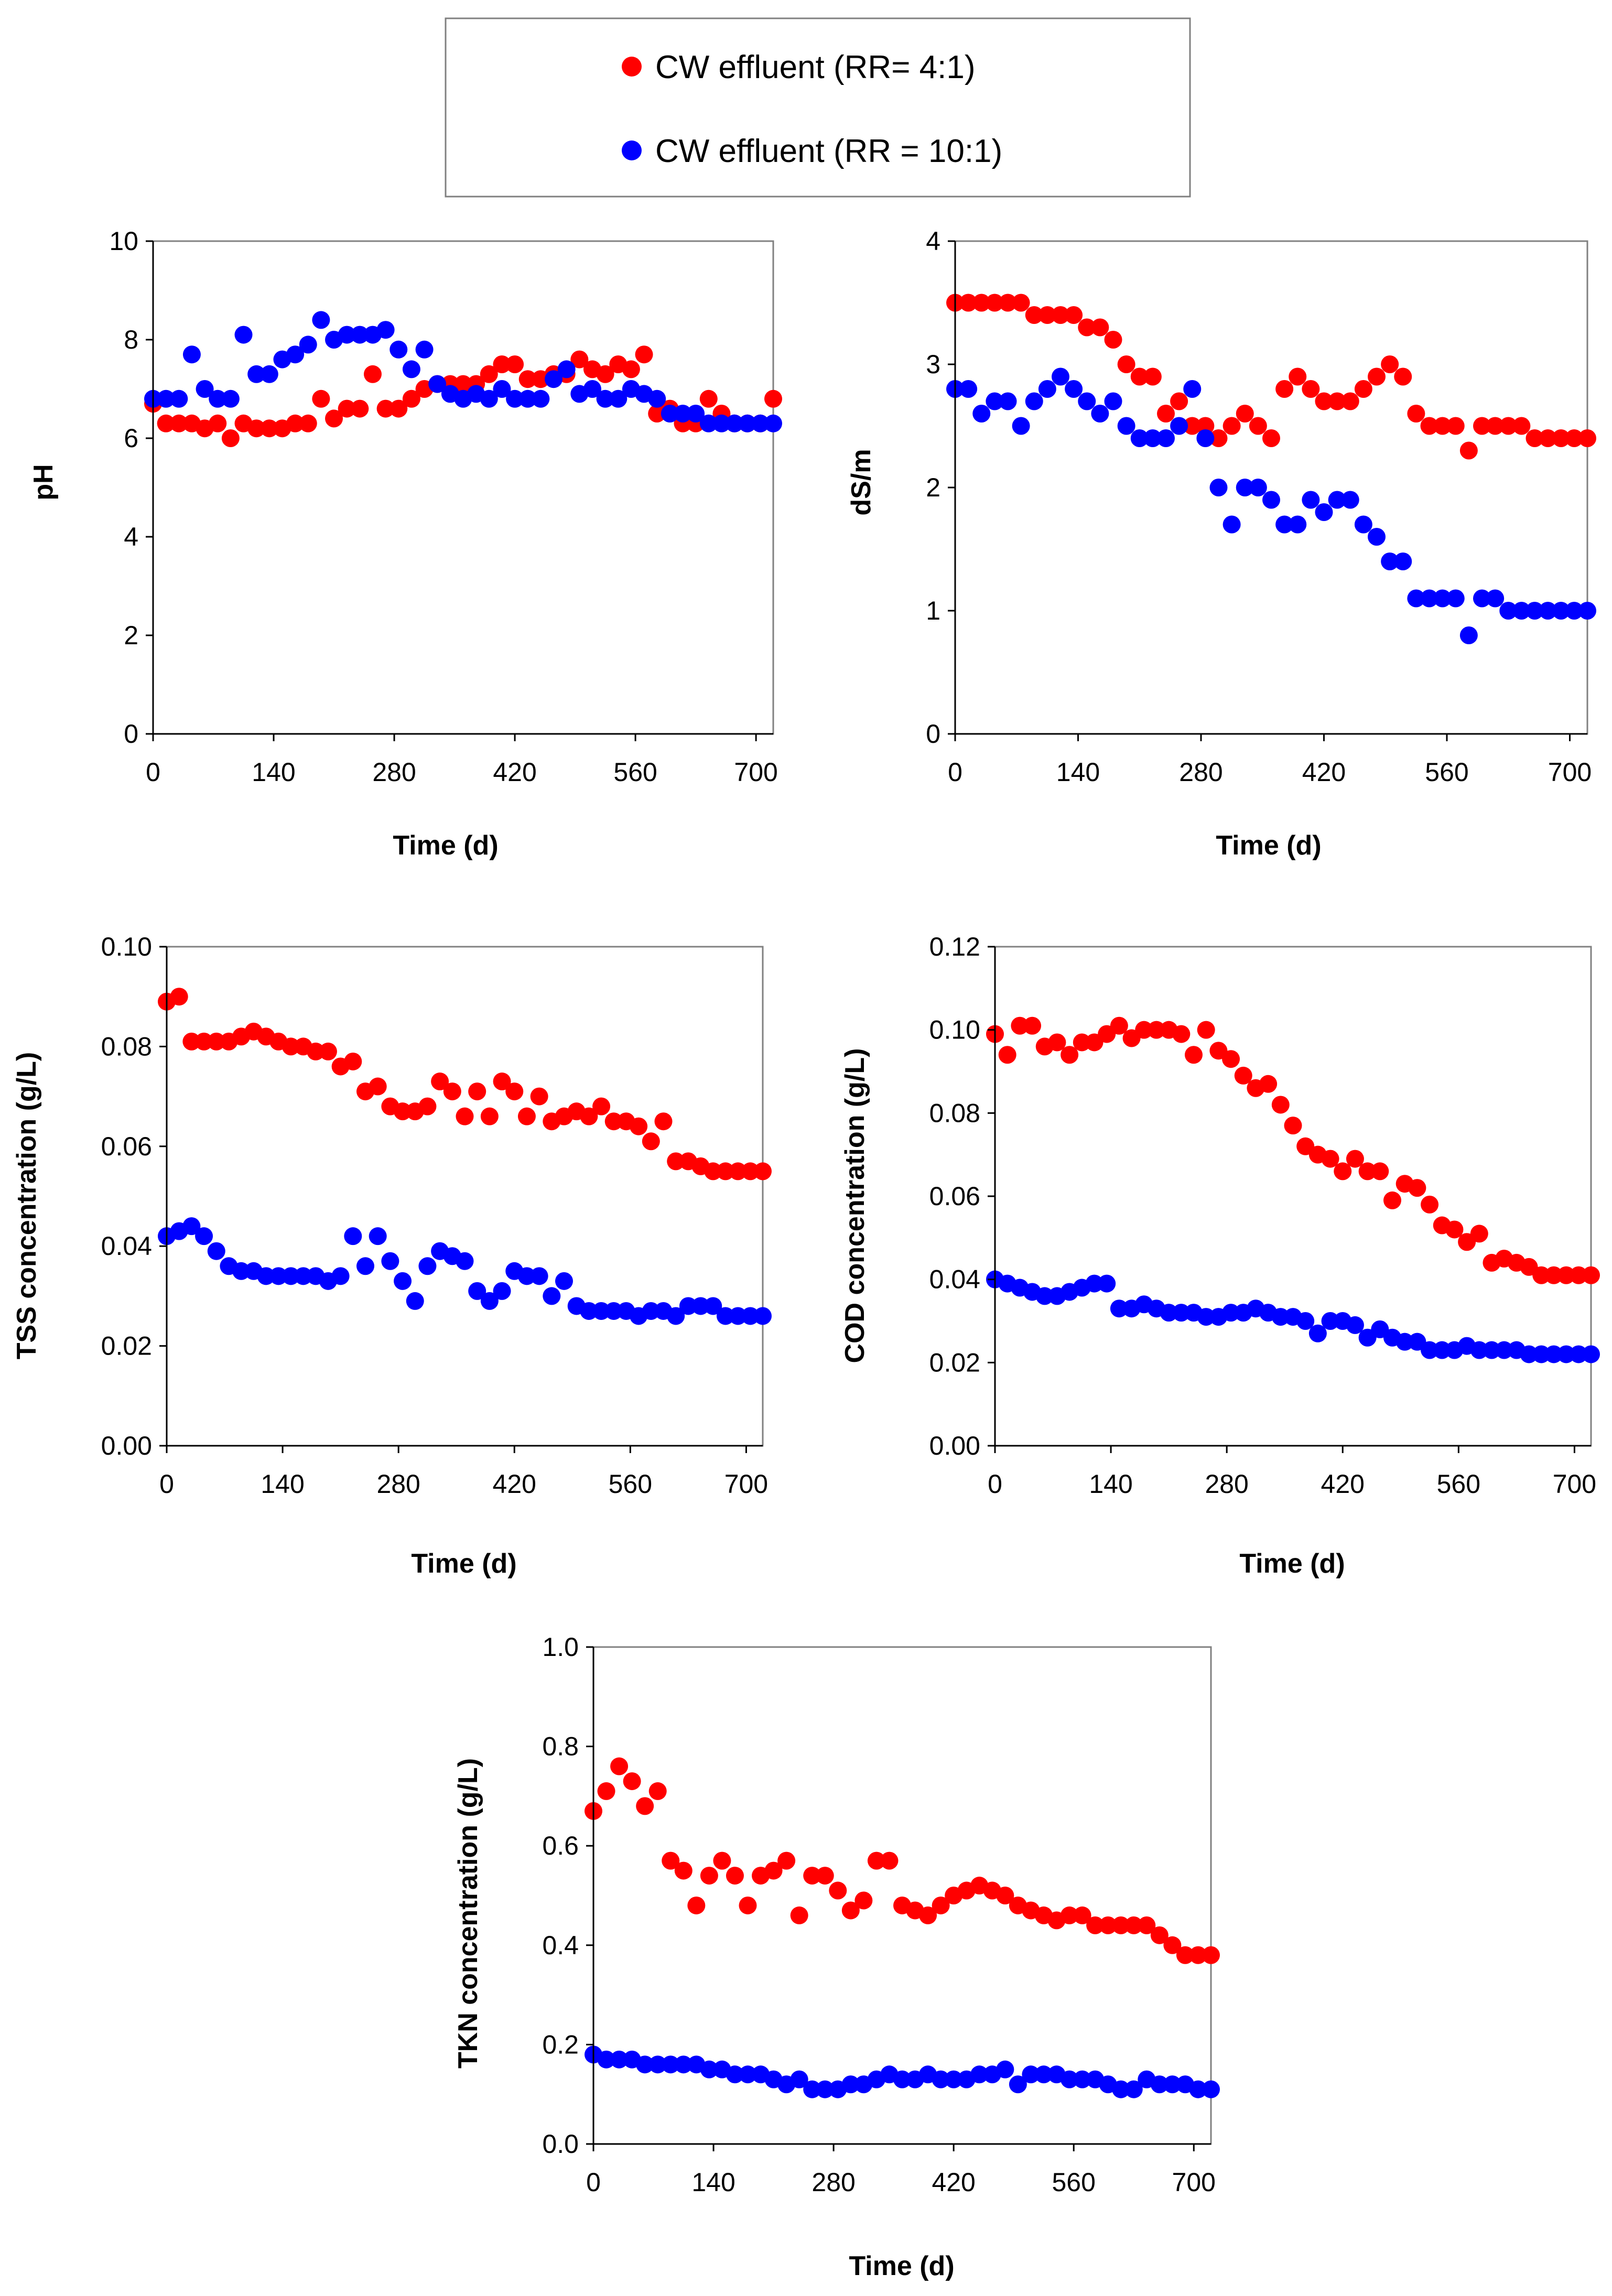  I want to click on chart-tkn-y-tick-label: 0.2, so click(560, 2044).